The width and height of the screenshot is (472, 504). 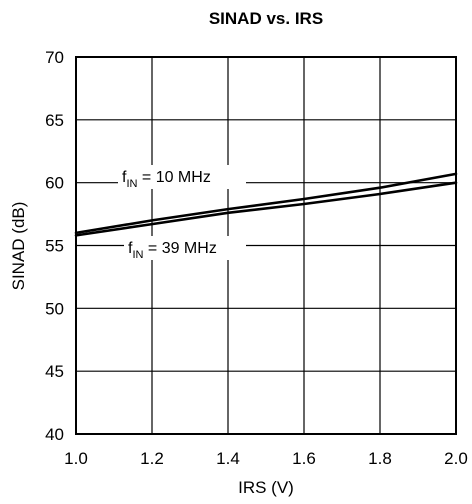 What do you see at coordinates (228, 458) in the screenshot?
I see `x-tick-label: 1.4` at bounding box center [228, 458].